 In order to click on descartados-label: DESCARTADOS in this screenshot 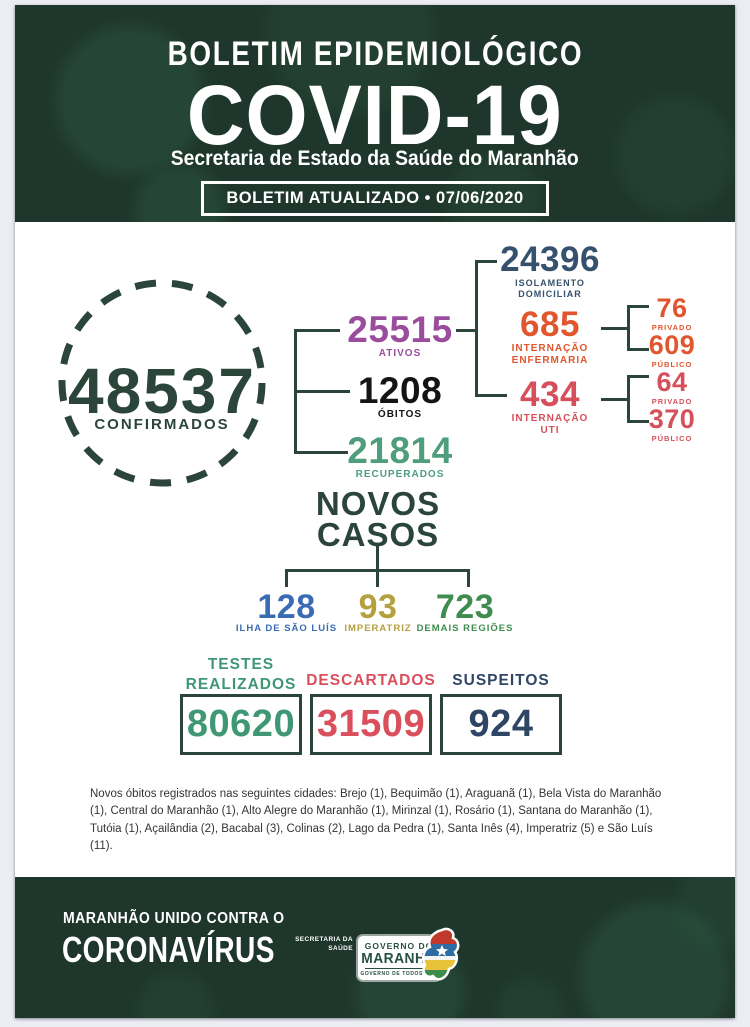, I will do `click(371, 680)`.